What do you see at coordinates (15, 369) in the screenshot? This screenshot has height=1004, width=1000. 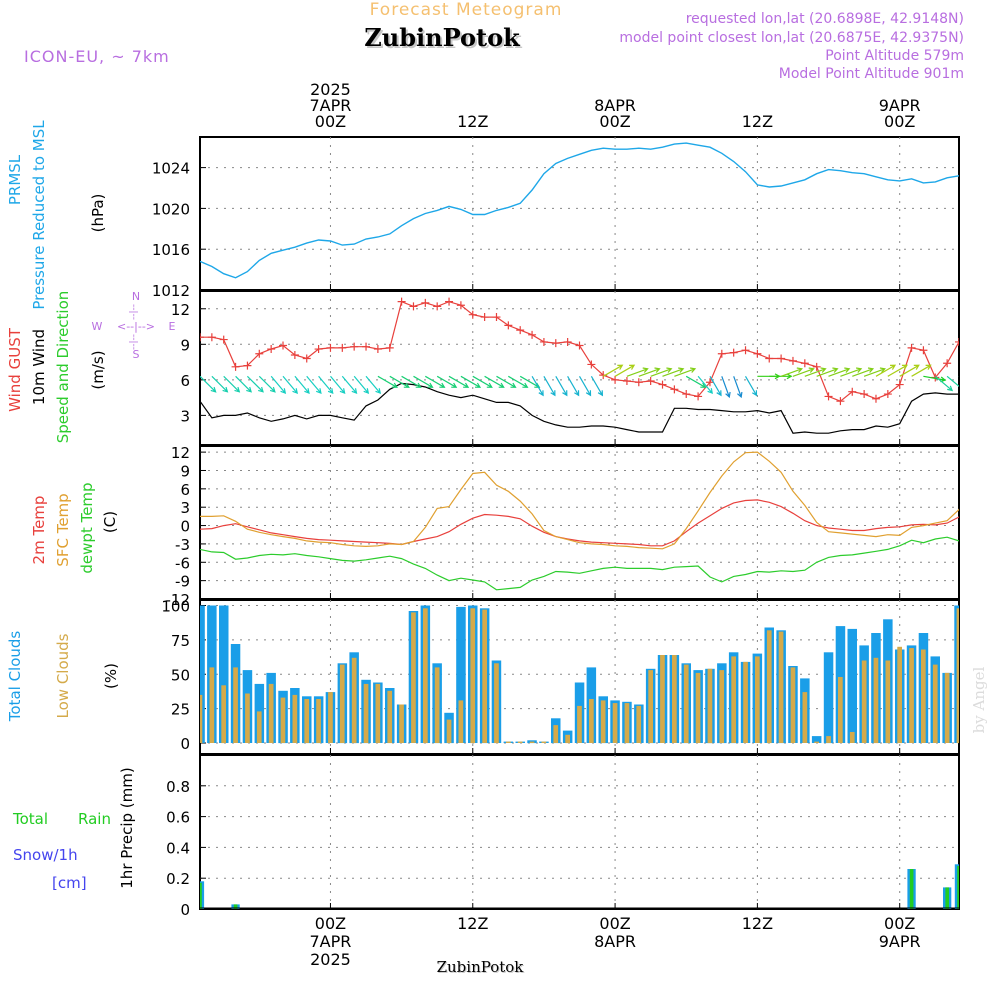 I see `label-gust: Wind GUST` at bounding box center [15, 369].